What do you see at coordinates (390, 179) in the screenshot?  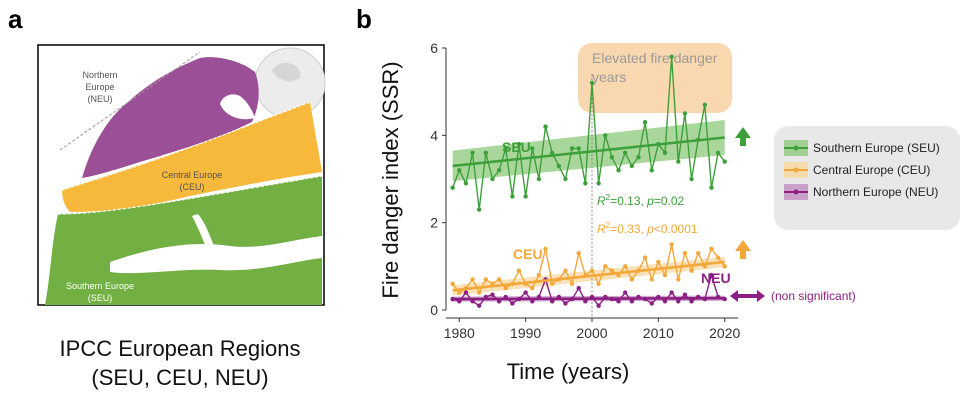 I see `y-axis-title: Fire danger index (SSR)` at bounding box center [390, 179].